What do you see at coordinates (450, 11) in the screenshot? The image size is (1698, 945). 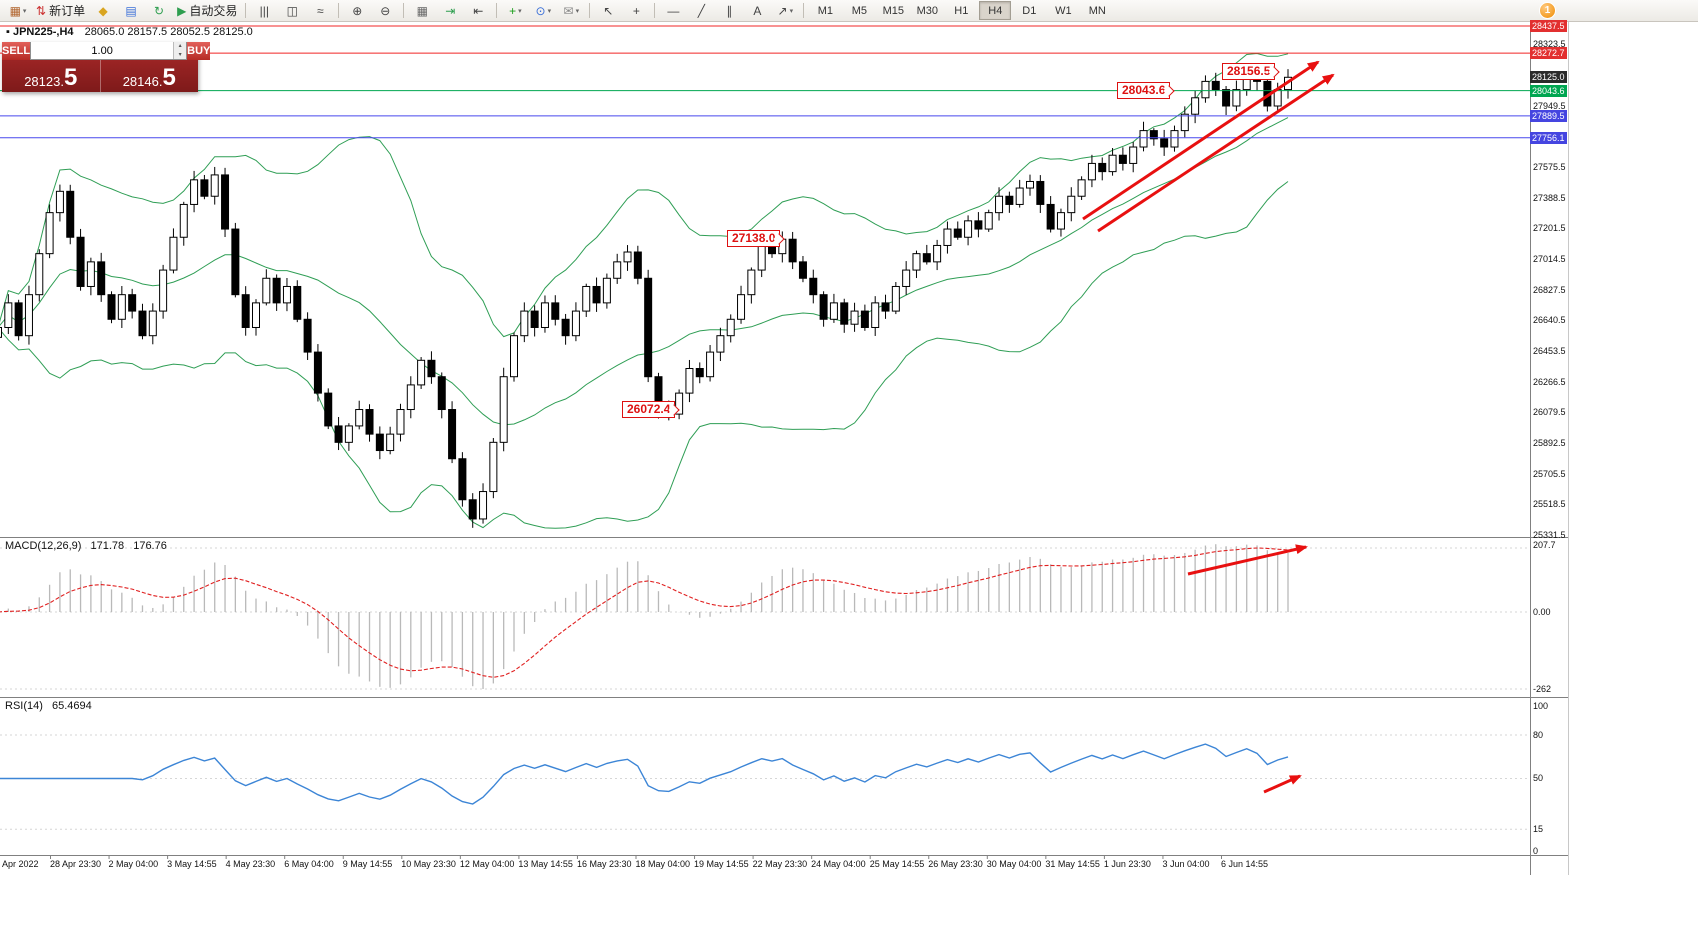 I see `auto-scroll-button: ⇥` at bounding box center [450, 11].